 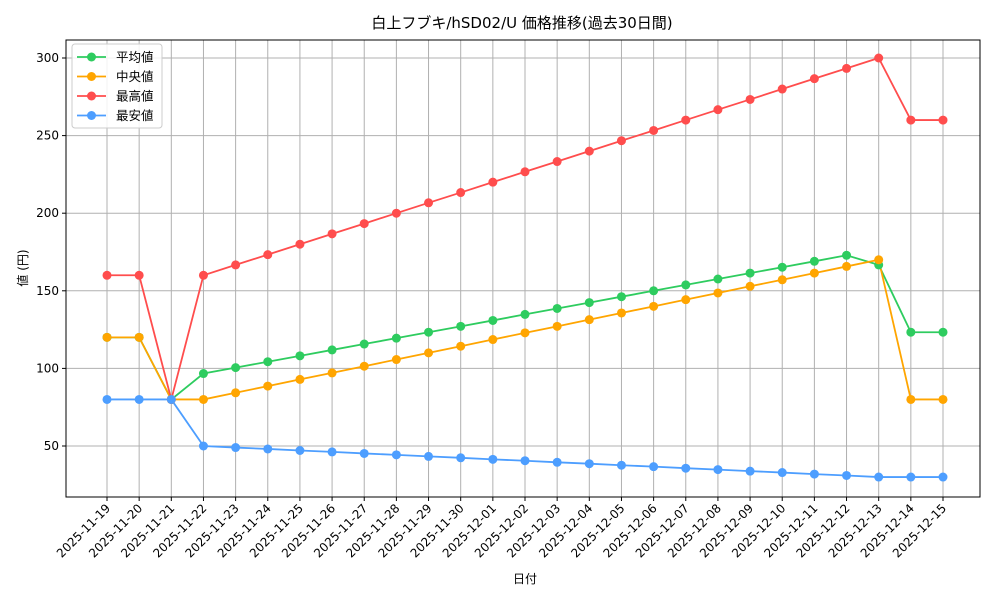 What do you see at coordinates (22, 267) in the screenshot?
I see `y-axis-label: 値 (円)` at bounding box center [22, 267].